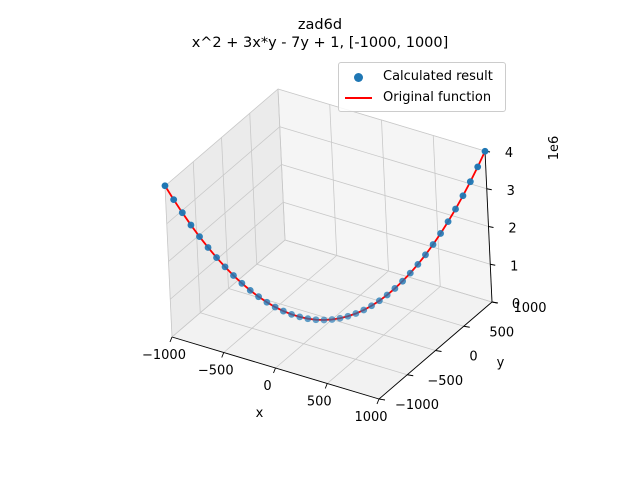 This screenshot has width=640, height=480. I want to click on y-tick-label: −1000, so click(417, 405).